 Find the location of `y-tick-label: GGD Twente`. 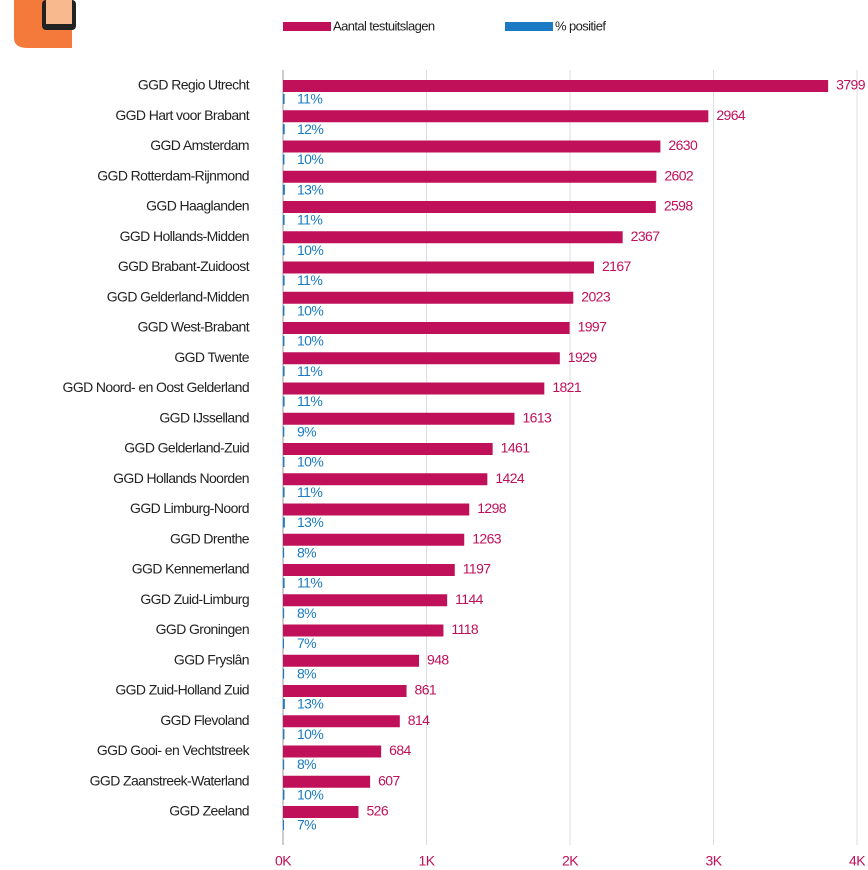

y-tick-label: GGD Twente is located at coordinates (211, 357).